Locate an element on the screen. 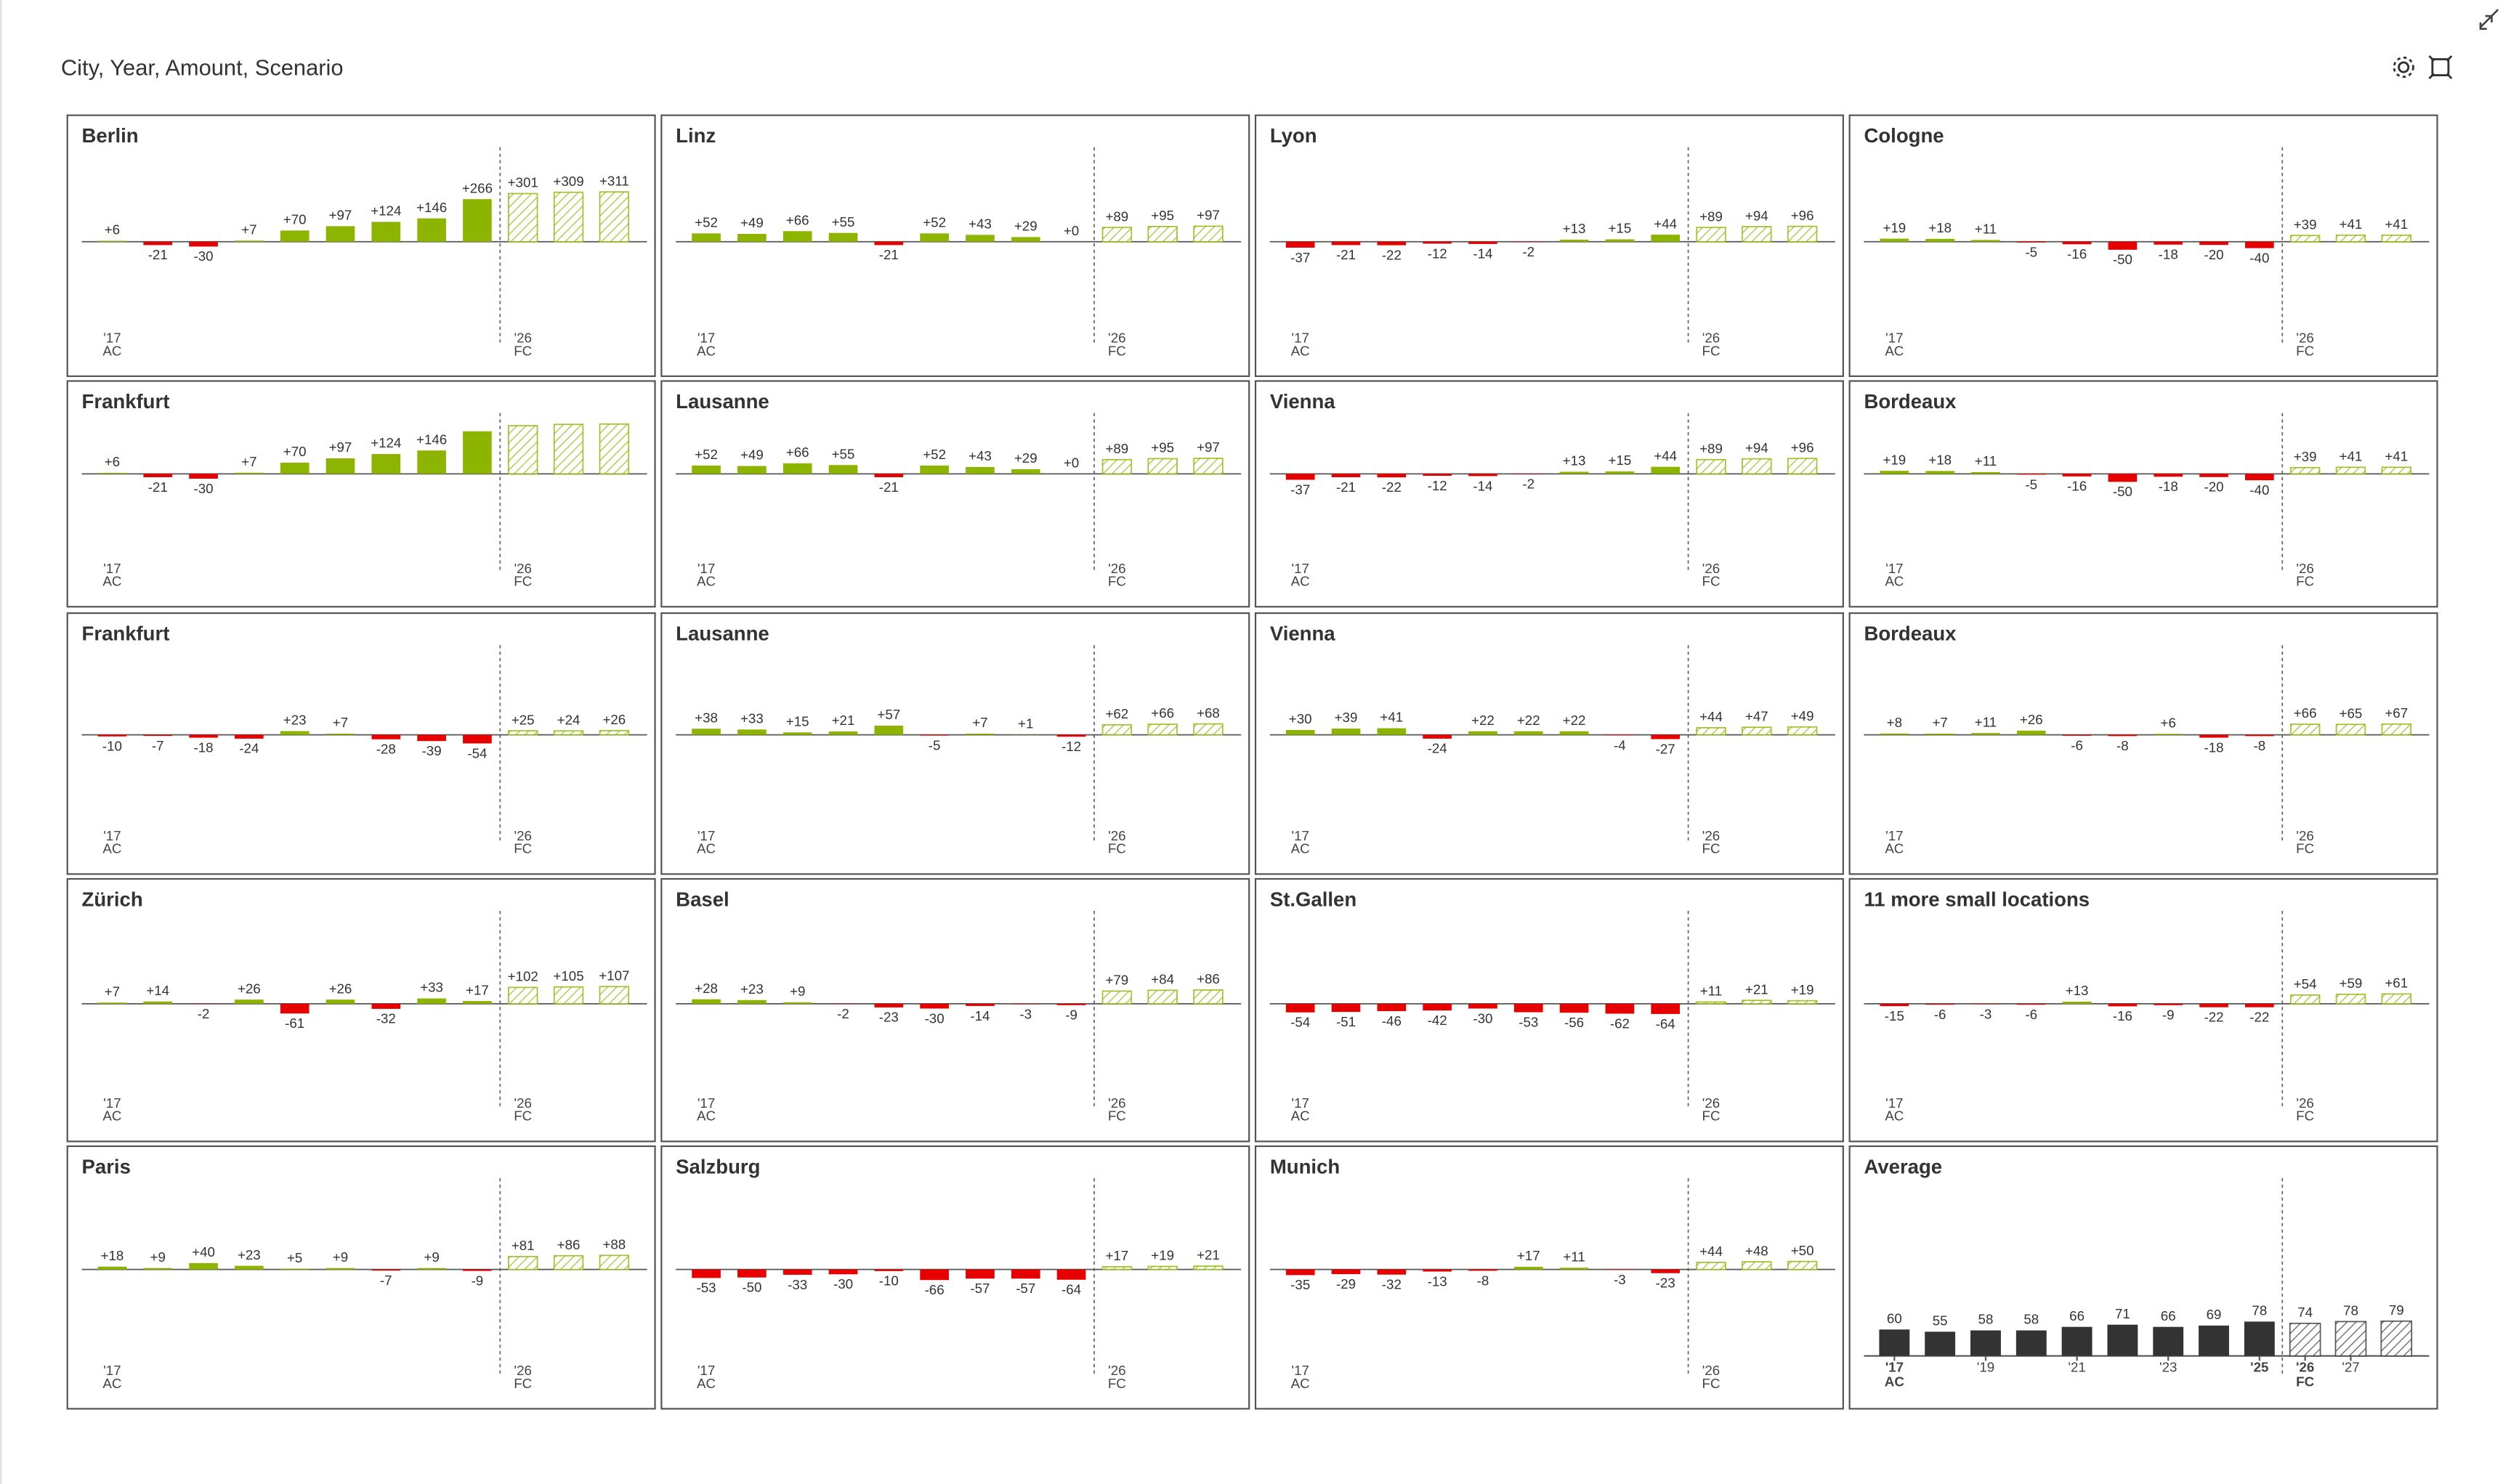 This screenshot has height=1484, width=2511. settings-icon is located at coordinates (2404, 67).